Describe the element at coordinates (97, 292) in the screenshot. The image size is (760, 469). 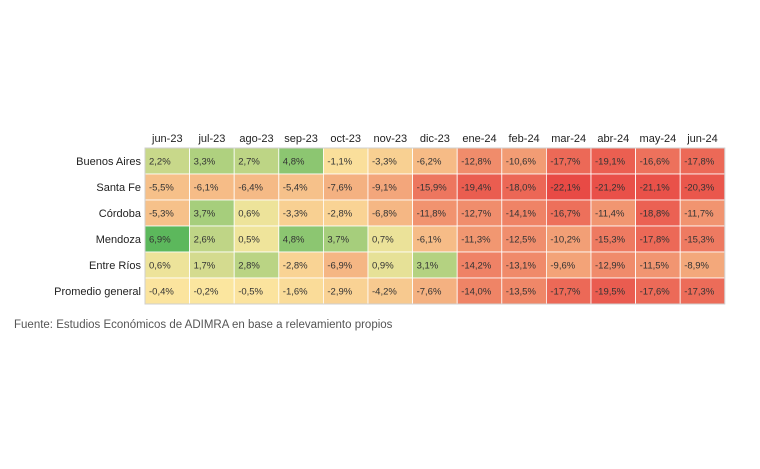
I see `row-label: Promedio general` at that location.